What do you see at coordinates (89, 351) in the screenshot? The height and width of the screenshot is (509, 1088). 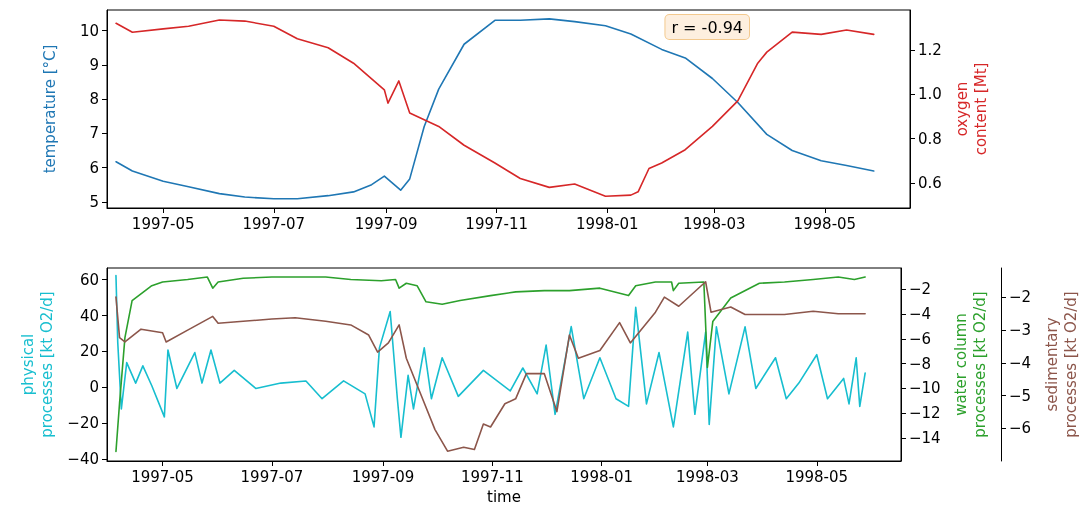 I see `y-tick-label: 20` at bounding box center [89, 351].